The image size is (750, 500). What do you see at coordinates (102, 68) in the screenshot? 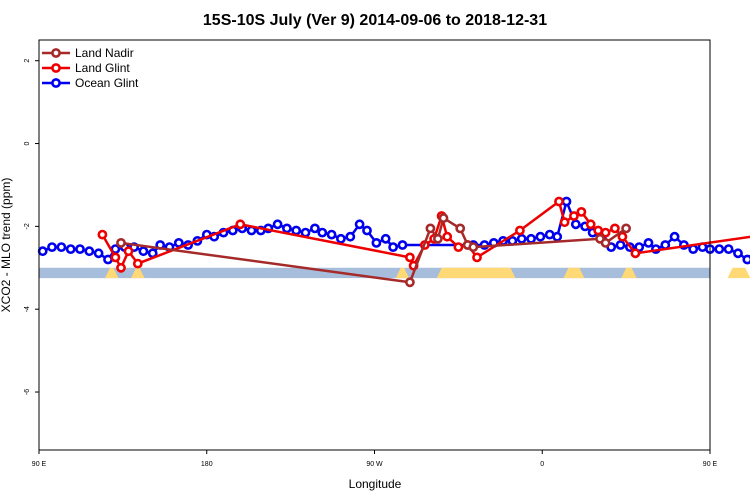
I see `legend-label-land-glint: Land Glint` at bounding box center [102, 68].